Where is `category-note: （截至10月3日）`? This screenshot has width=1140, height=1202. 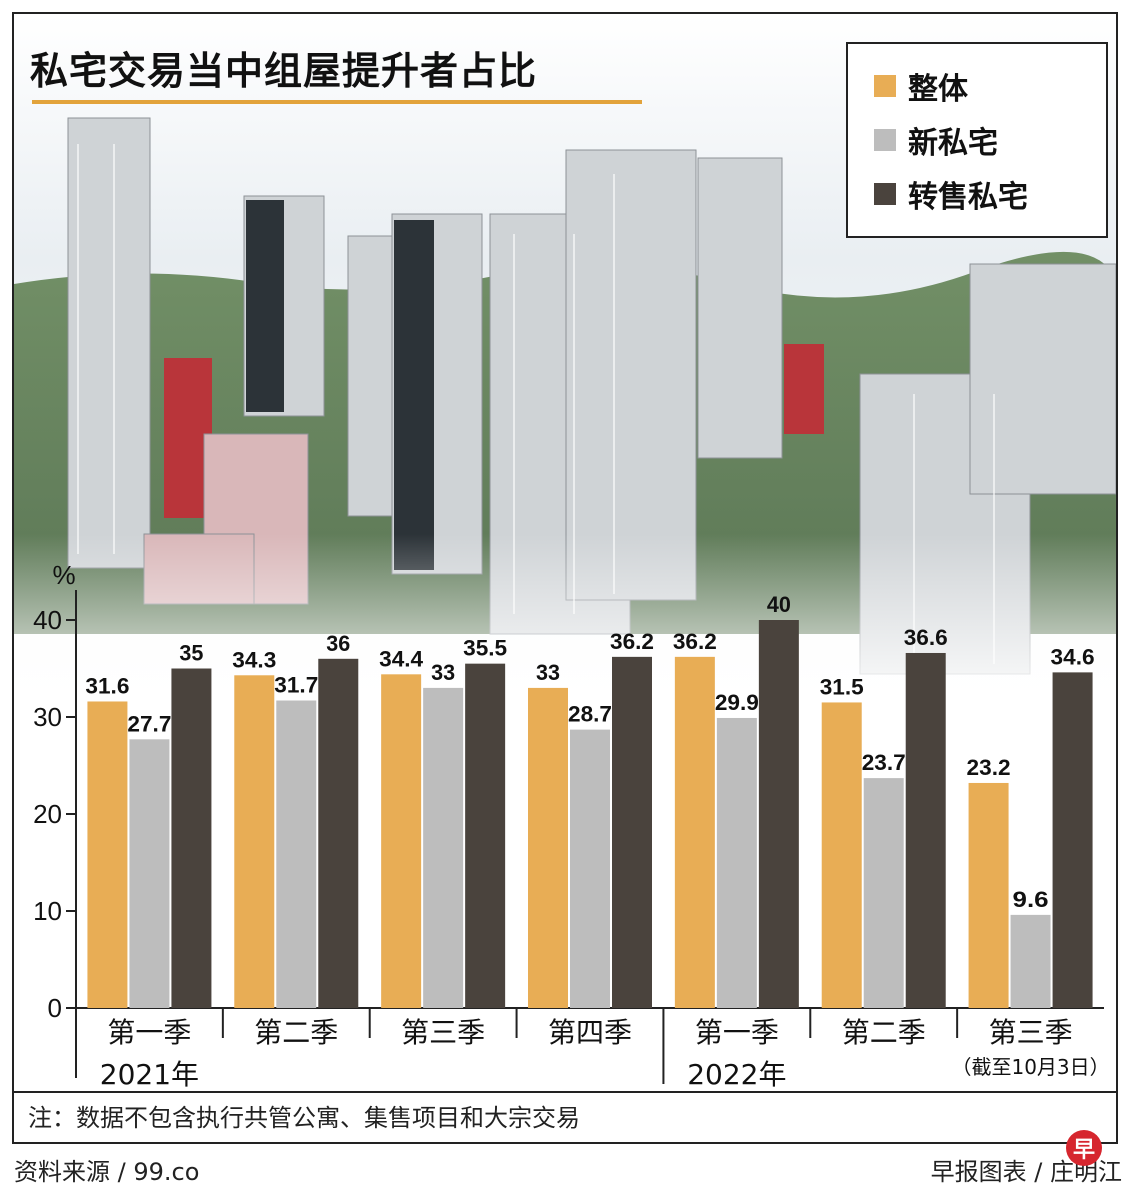
category-note: （截至10月3日） is located at coordinates (1030, 1067).